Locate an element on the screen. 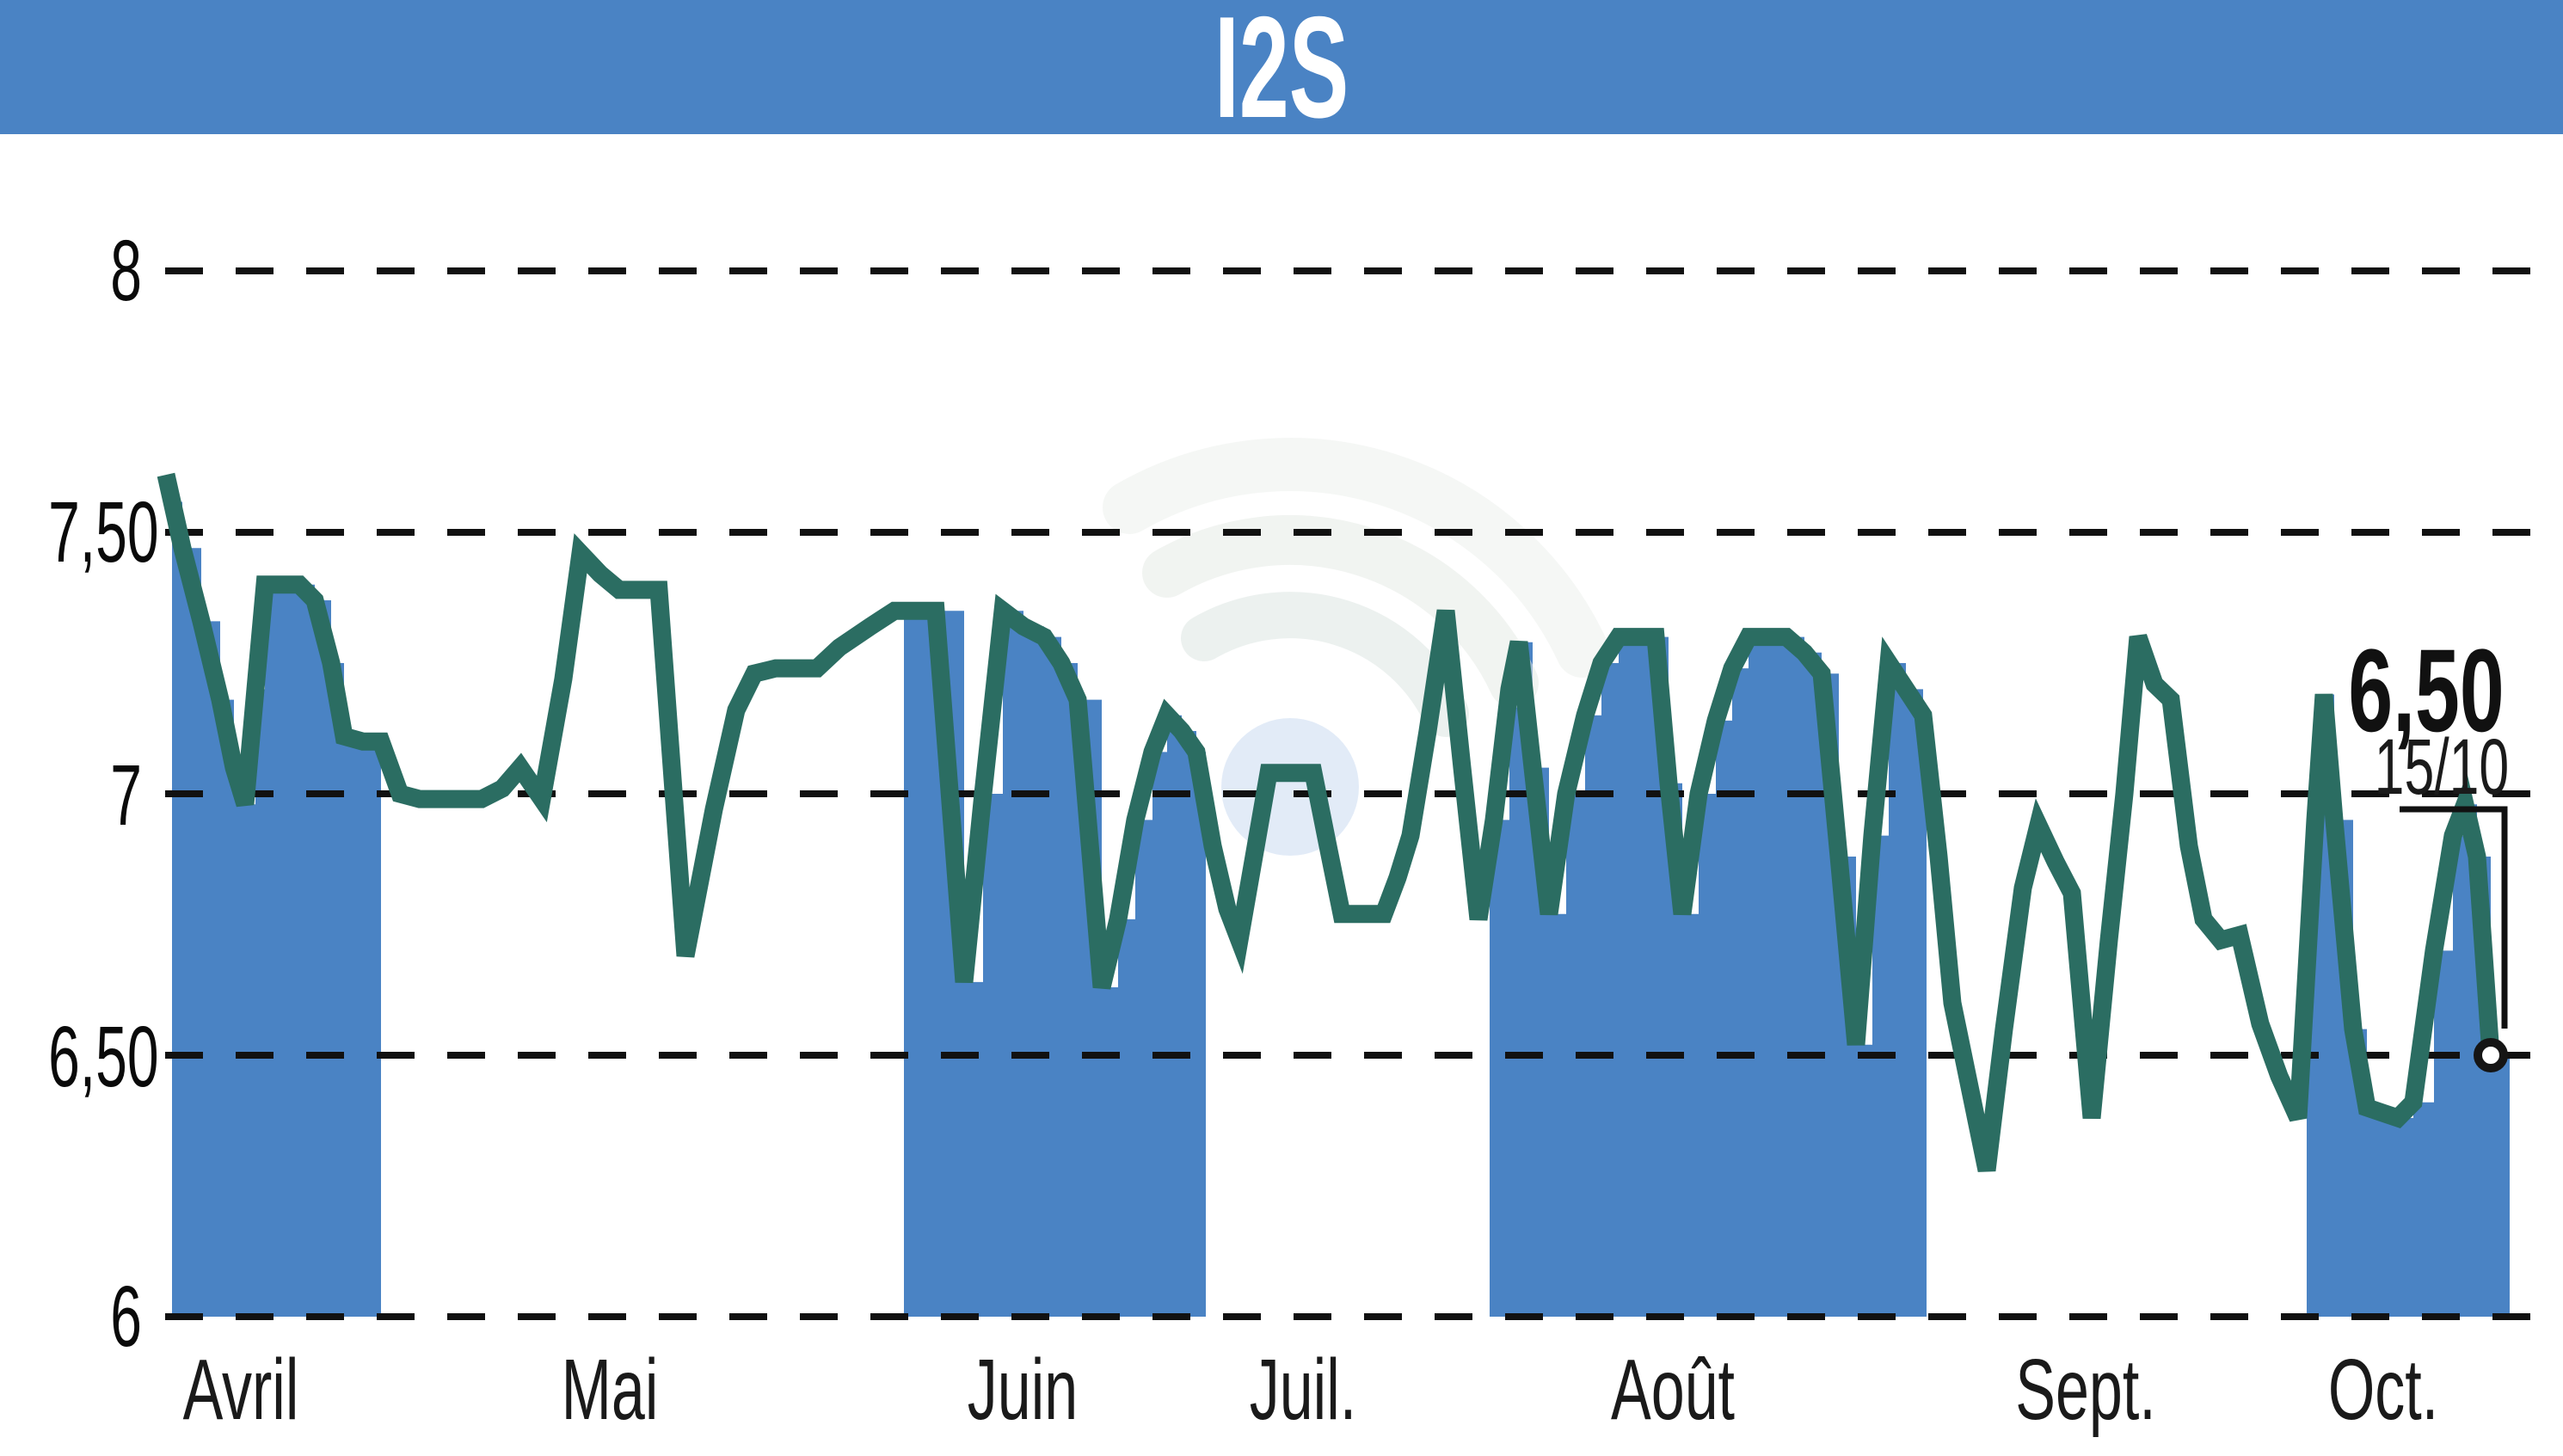 Image resolution: width=2563 pixels, height=1456 pixels. x-axis-month-label: Juin is located at coordinates (1023, 1390).